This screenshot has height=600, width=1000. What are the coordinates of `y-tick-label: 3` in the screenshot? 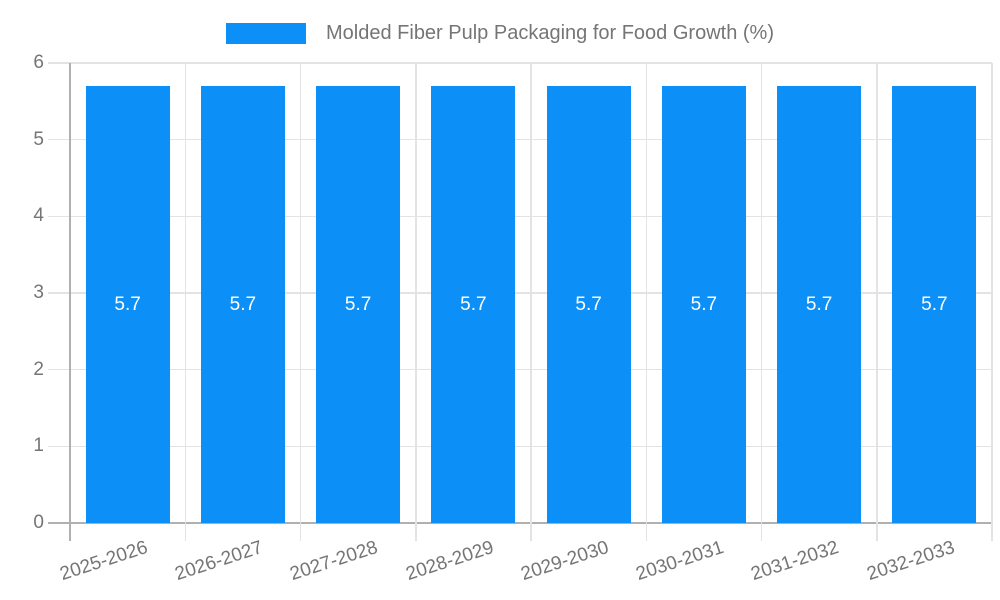 It's located at (38, 292).